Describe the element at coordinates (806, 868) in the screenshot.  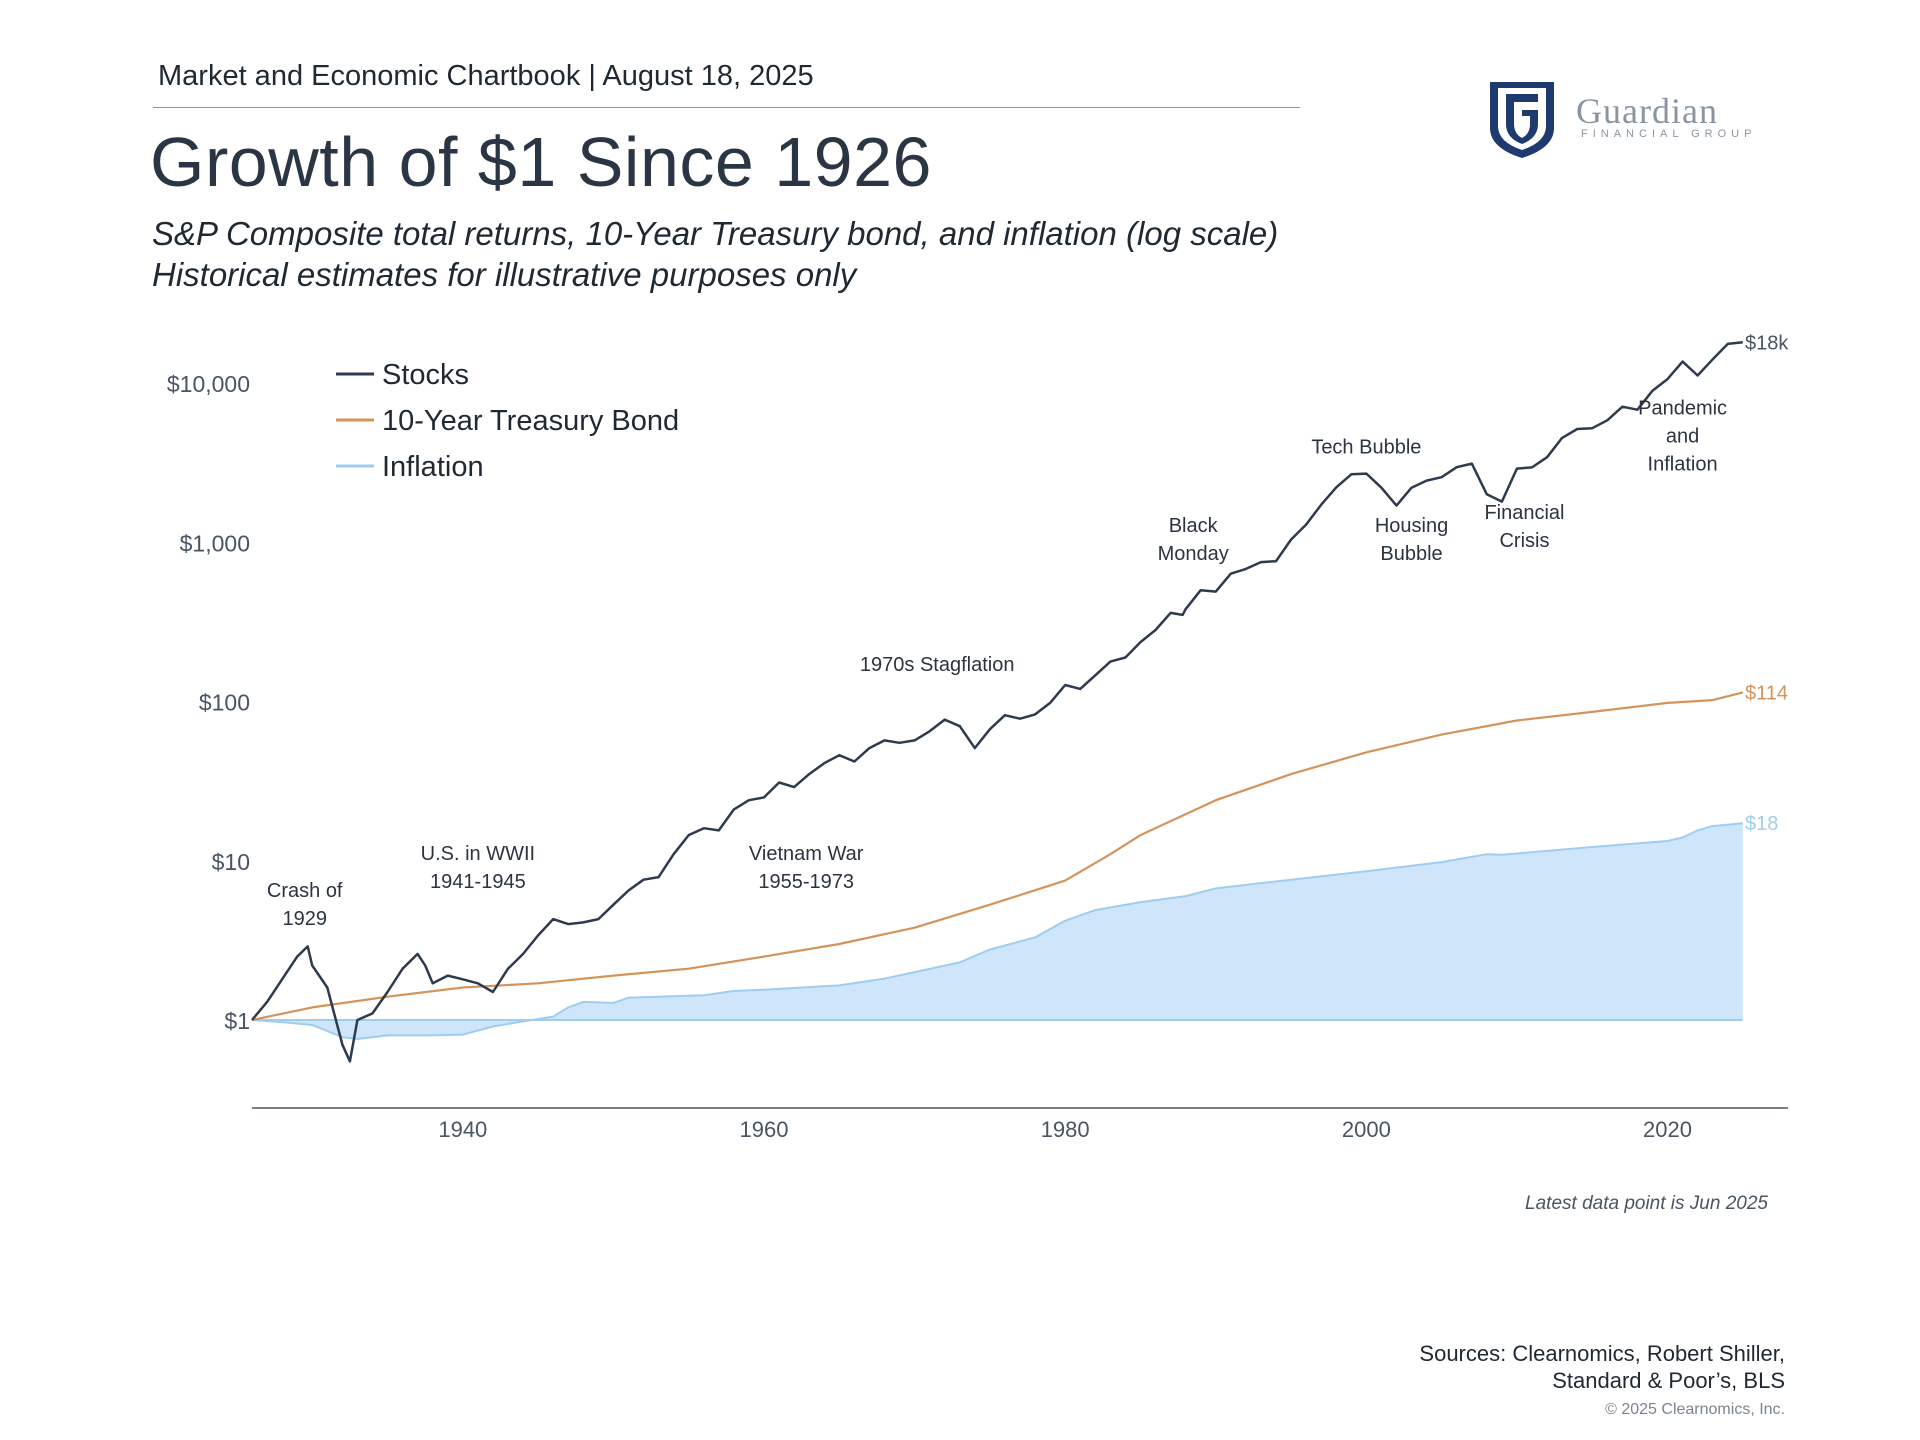
I see `annotation-vietnam-war-1955-1973: Vietnam War 1955-1973` at that location.